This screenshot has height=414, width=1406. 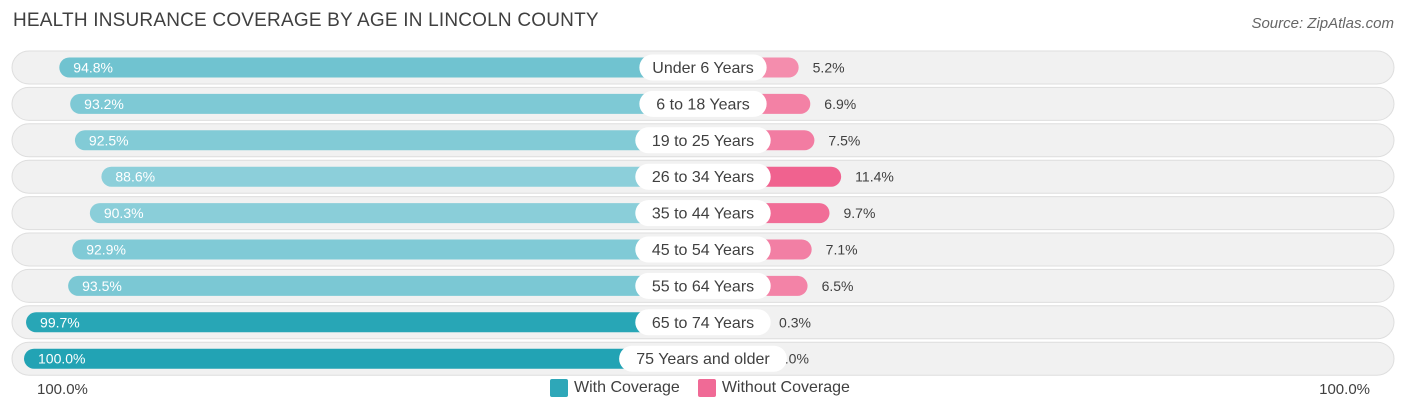 I want to click on category-pill-26-to-34-years, so click(x=703, y=176).